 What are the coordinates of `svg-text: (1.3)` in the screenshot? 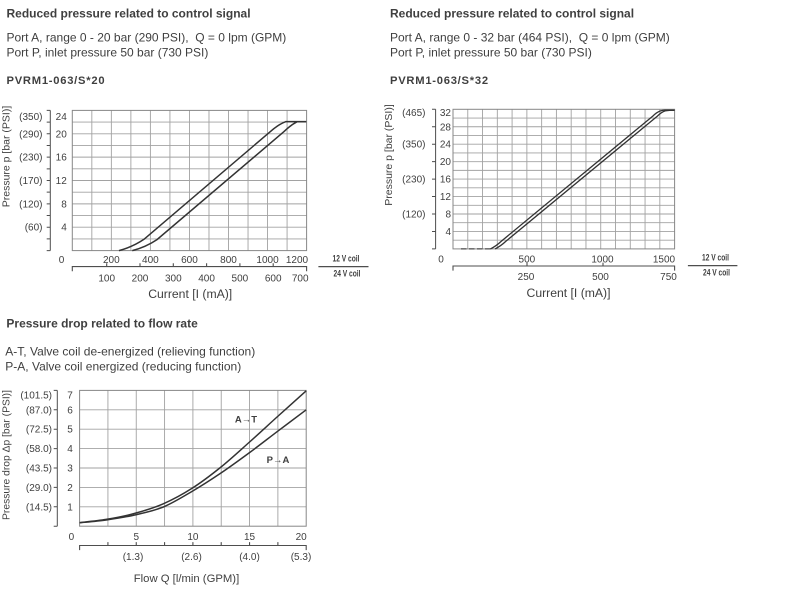 It's located at (133, 557).